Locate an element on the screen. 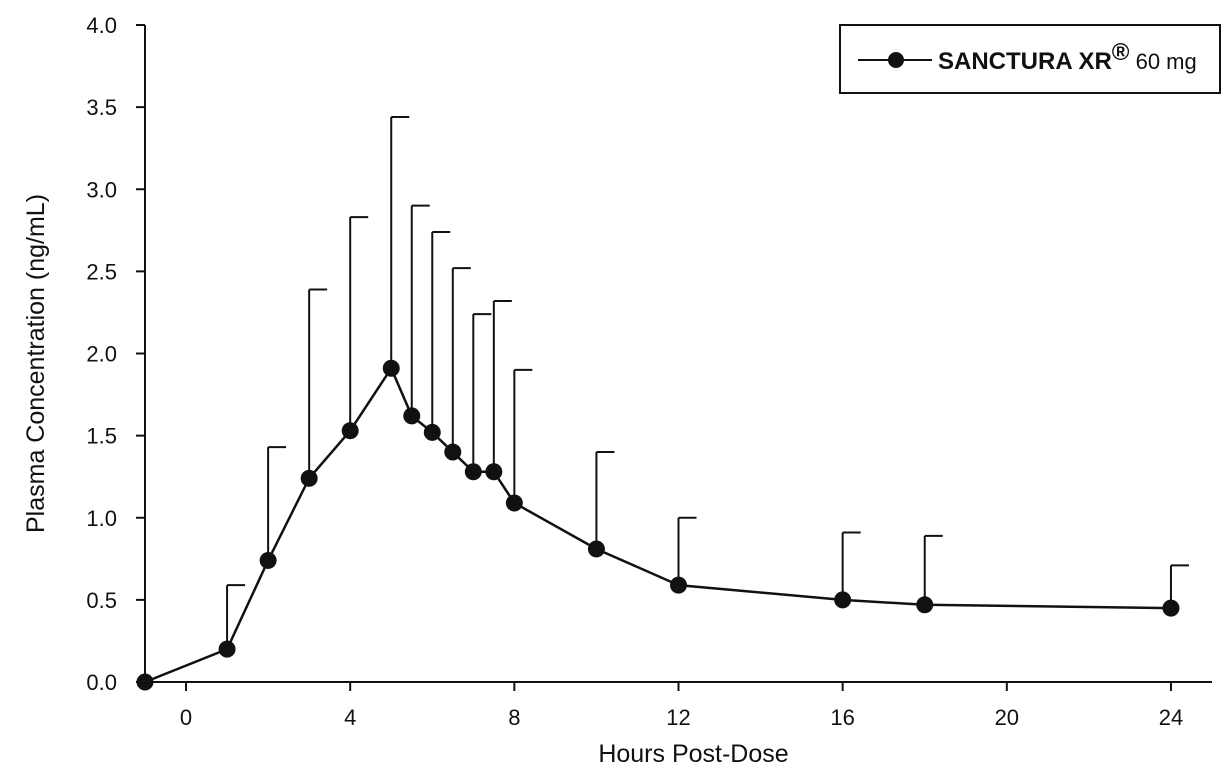 The height and width of the screenshot is (770, 1223). legend: SANCTURA XR® 60 mg is located at coordinates (1030, 59).